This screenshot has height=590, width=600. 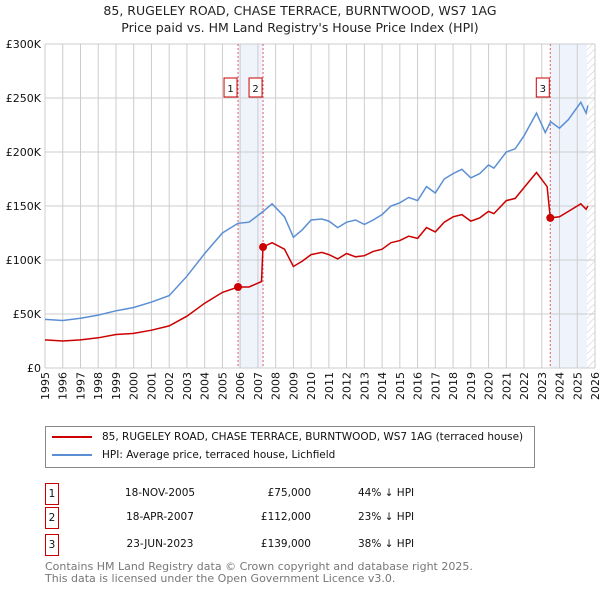 I want to click on x-tick-label: 2001, so click(x=151, y=386).